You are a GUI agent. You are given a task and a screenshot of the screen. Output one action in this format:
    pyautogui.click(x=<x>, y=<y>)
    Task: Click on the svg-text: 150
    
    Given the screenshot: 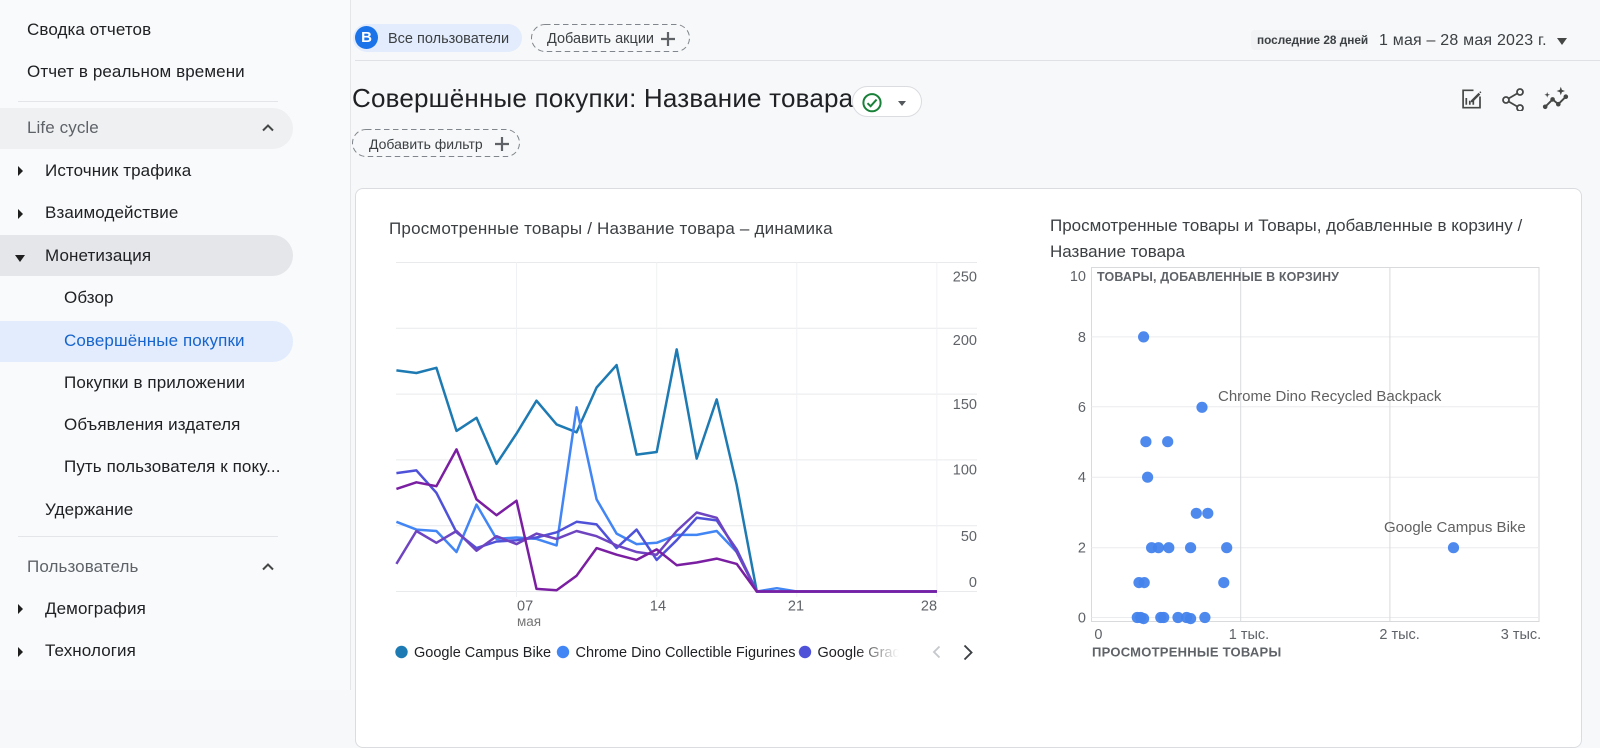 What is the action you would take?
    pyautogui.click(x=965, y=405)
    